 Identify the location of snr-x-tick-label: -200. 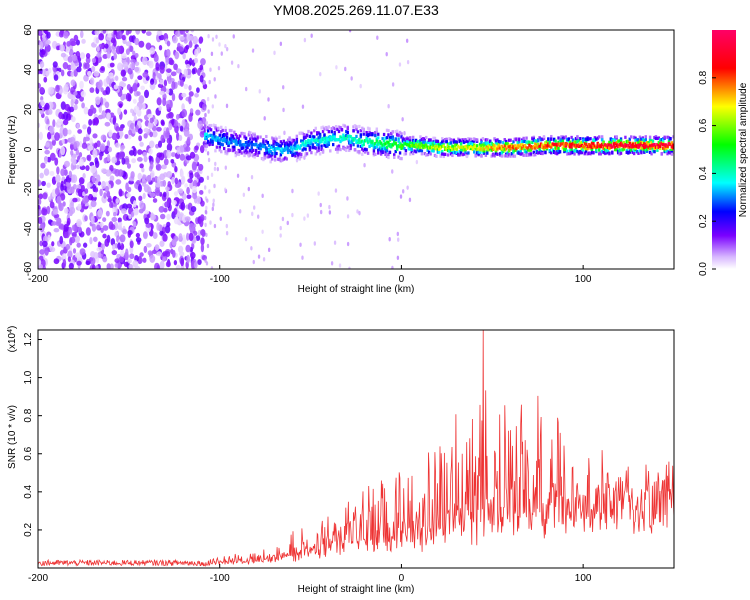
(38, 578).